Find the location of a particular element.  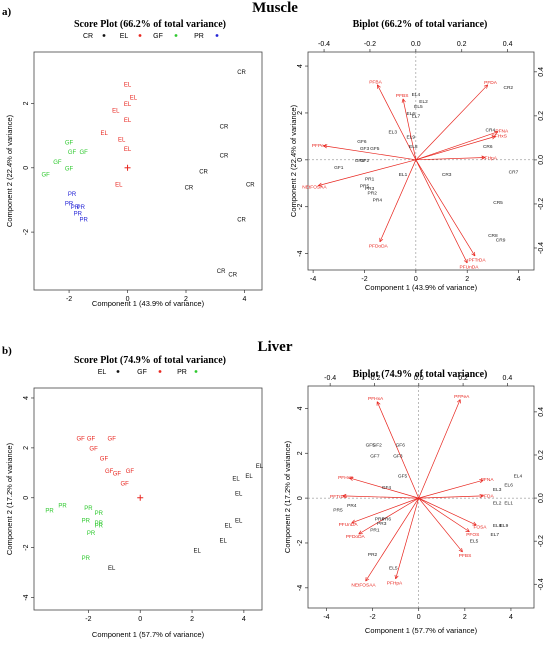

liver-score-x-tick-label: -2 is located at coordinates (88, 619).